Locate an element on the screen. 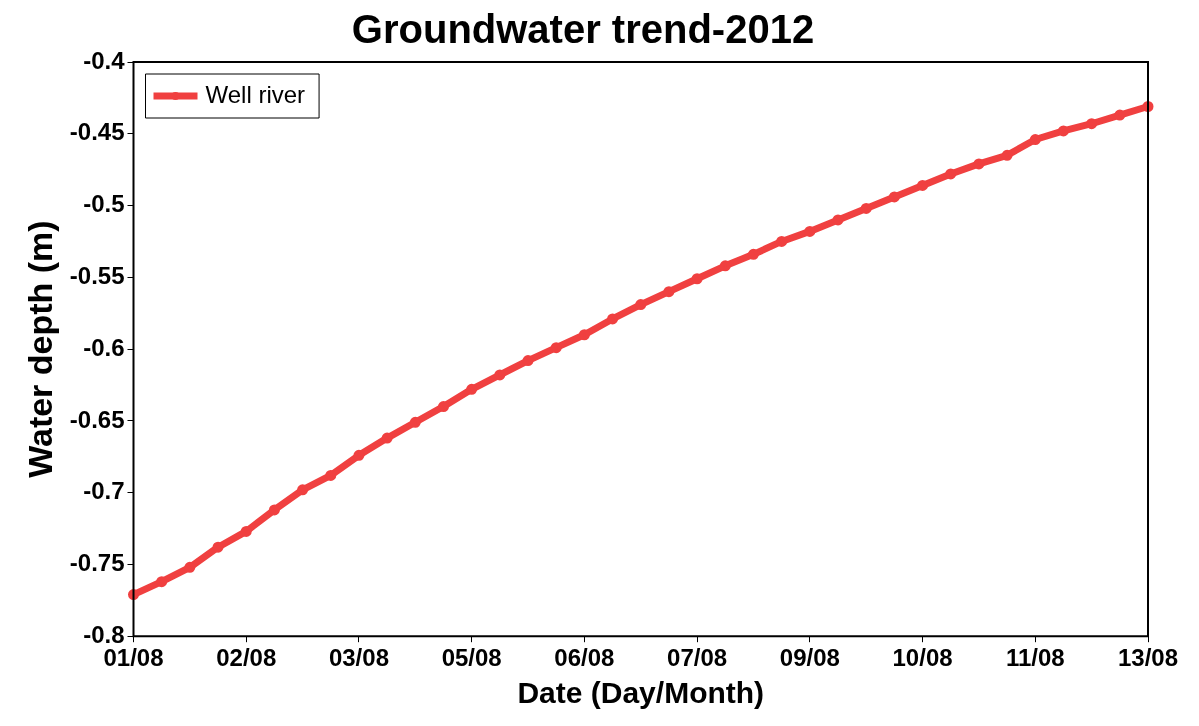 Image resolution: width=1199 pixels, height=726 pixels. x-tick-label: 07/08 is located at coordinates (697, 658).